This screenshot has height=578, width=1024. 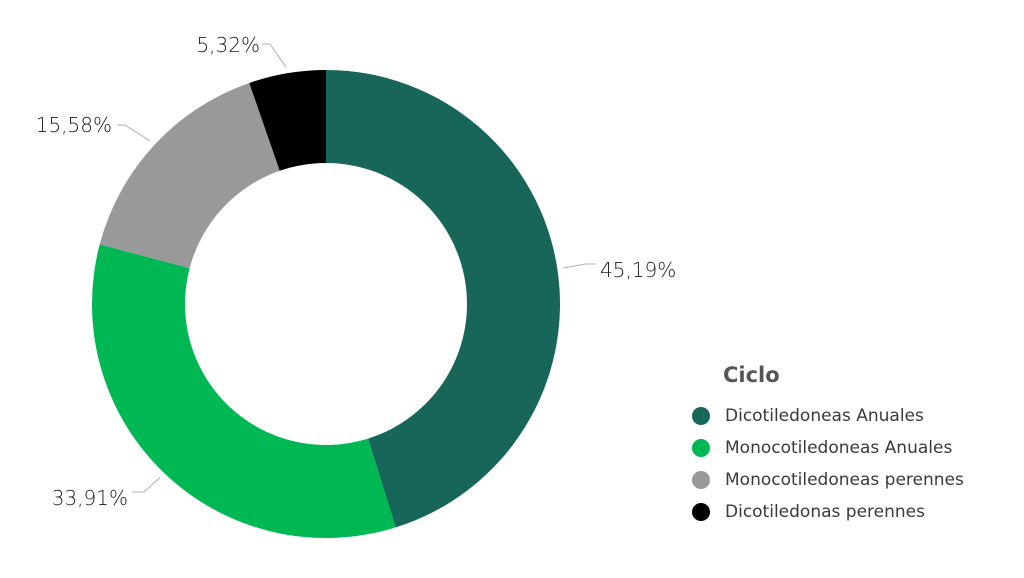 I want to click on legend-item: Monocotiledoneas Anuales, so click(x=852, y=448).